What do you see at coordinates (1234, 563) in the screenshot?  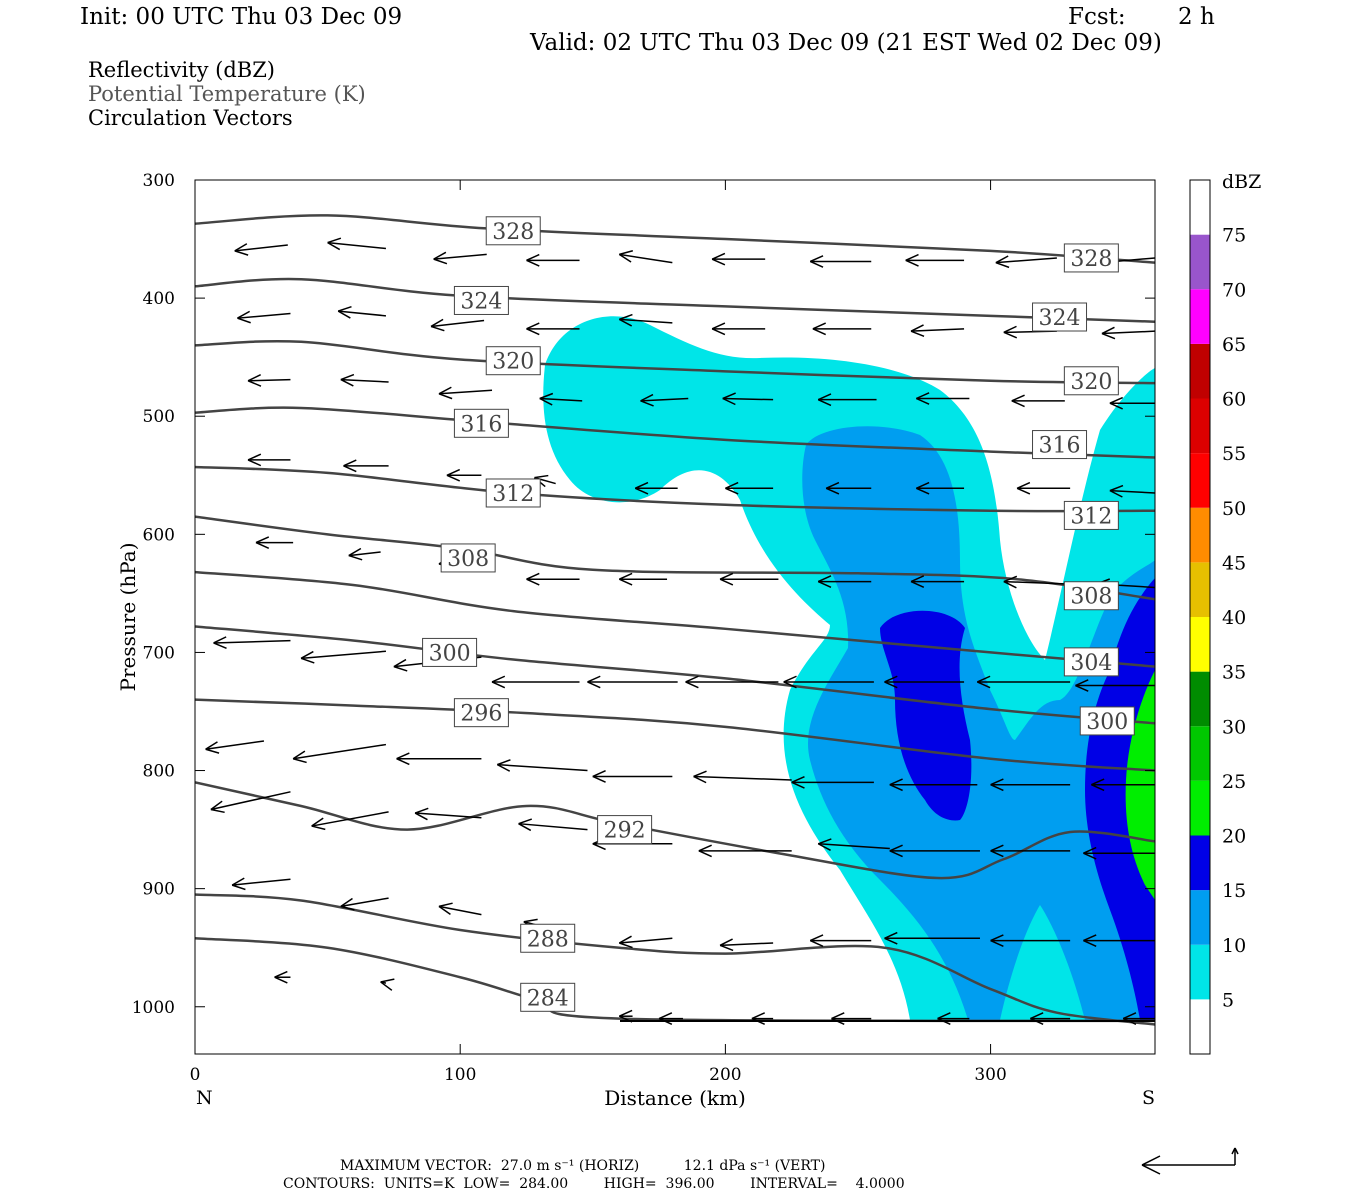 I see `colorbar-label: 45` at bounding box center [1234, 563].